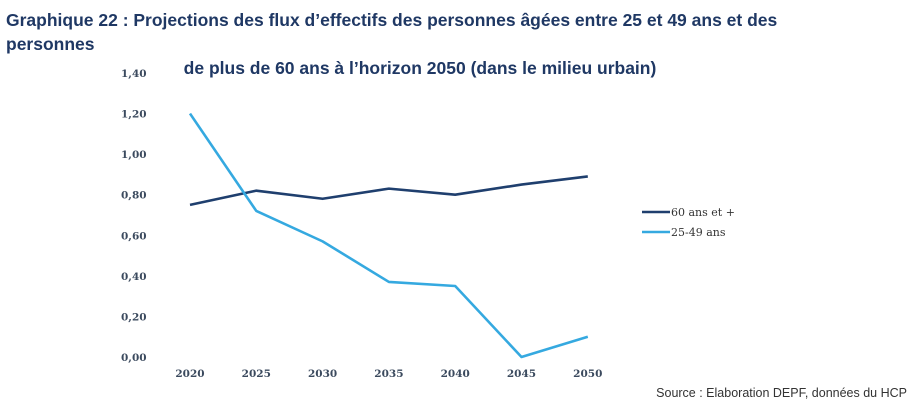  Describe the element at coordinates (256, 374) in the screenshot. I see `x-tick-label: 2025` at that location.